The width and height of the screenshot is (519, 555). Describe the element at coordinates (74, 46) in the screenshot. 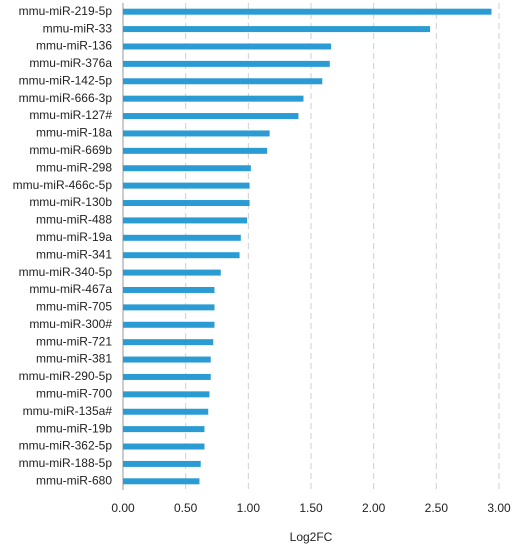

I see `y-tick-label: mmu-miR-136` at that location.